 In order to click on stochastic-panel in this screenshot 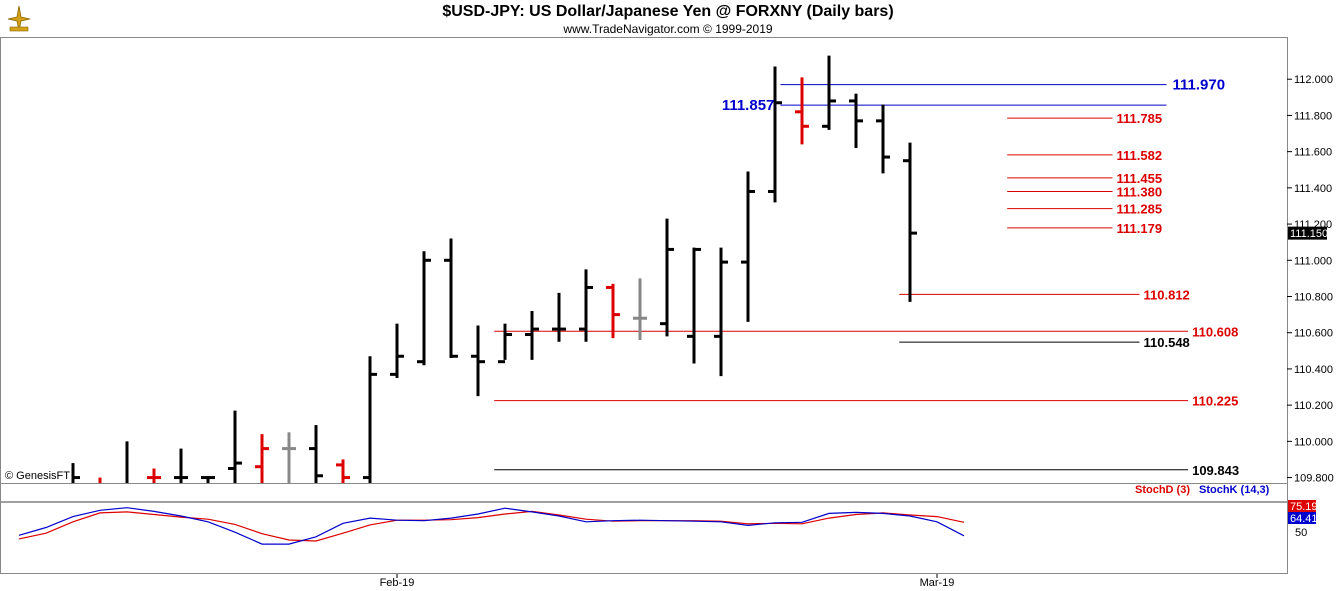, I will do `click(644, 523)`.